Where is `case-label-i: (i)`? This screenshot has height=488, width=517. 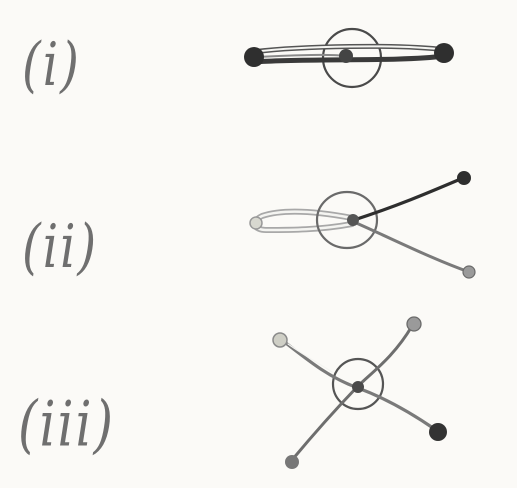
case-label-i: (i) is located at coordinates (51, 65).